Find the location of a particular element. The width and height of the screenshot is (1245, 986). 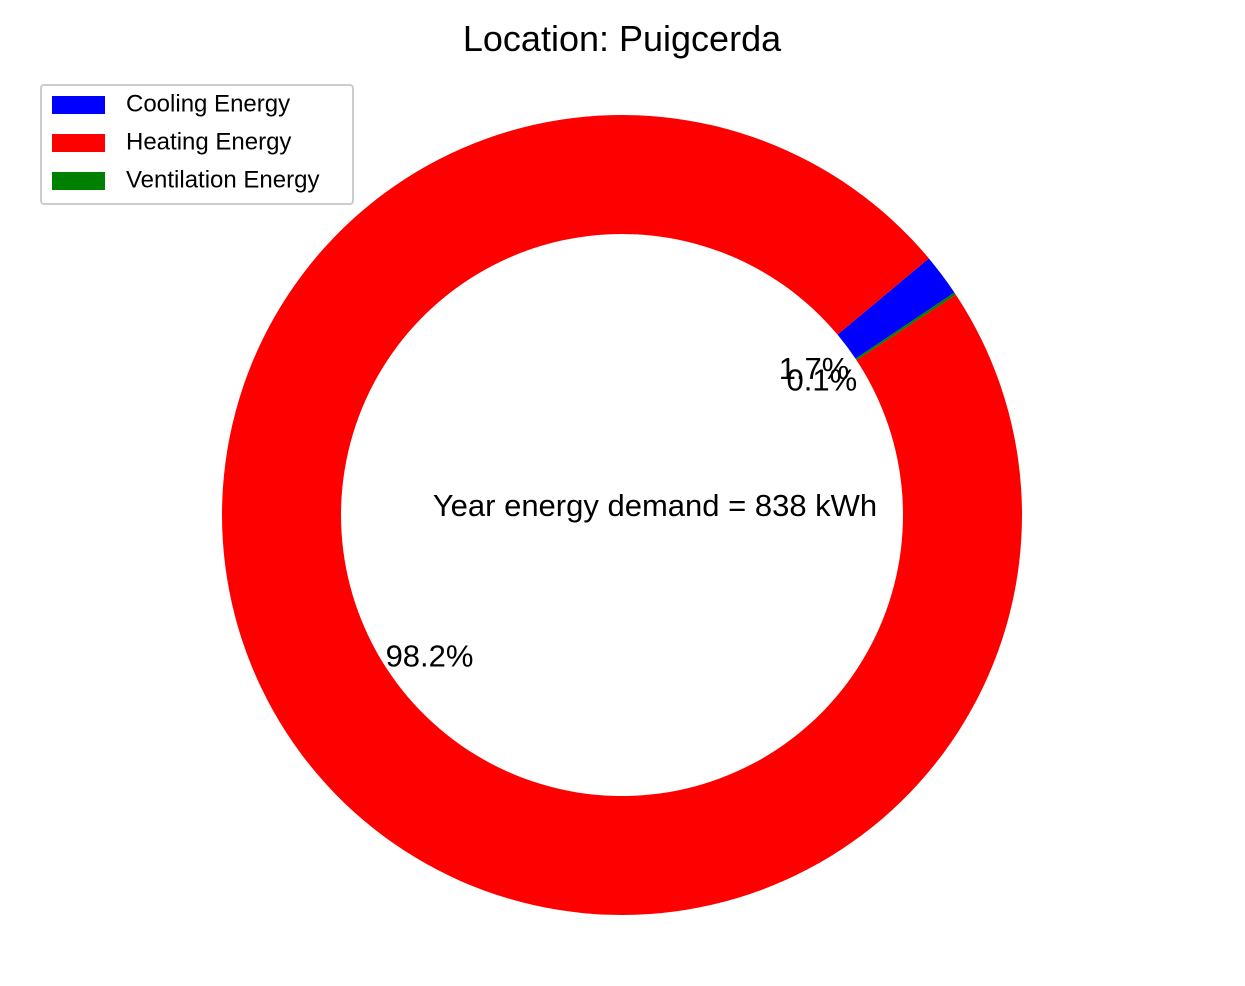

slice-cooling-energy is located at coordinates (896, 308).